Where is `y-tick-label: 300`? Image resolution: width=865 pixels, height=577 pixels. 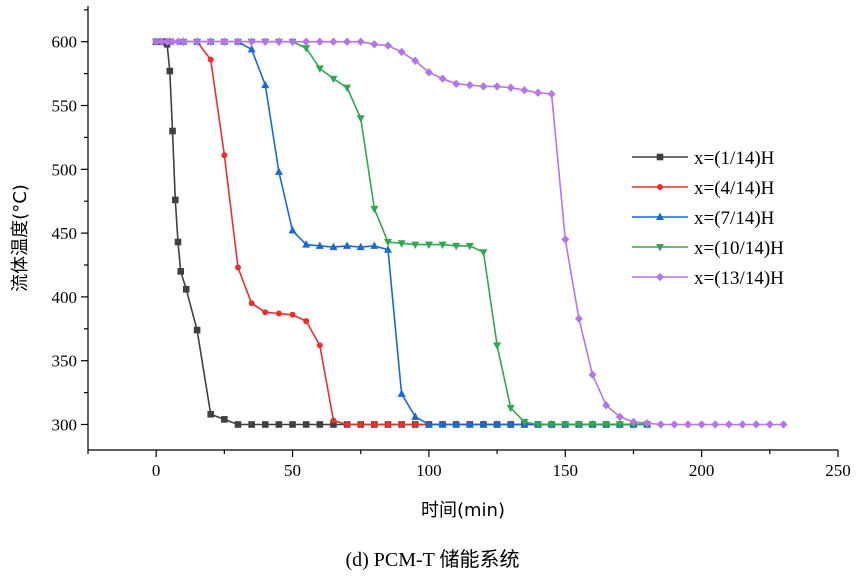
y-tick-label: 300 is located at coordinates (65, 424).